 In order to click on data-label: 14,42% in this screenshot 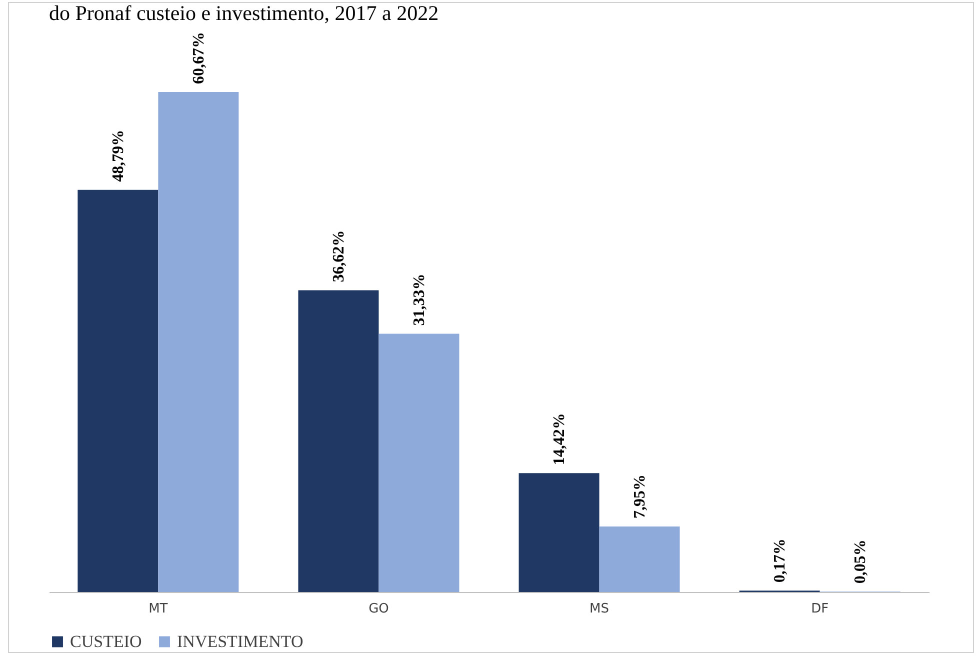, I will do `click(559, 439)`.